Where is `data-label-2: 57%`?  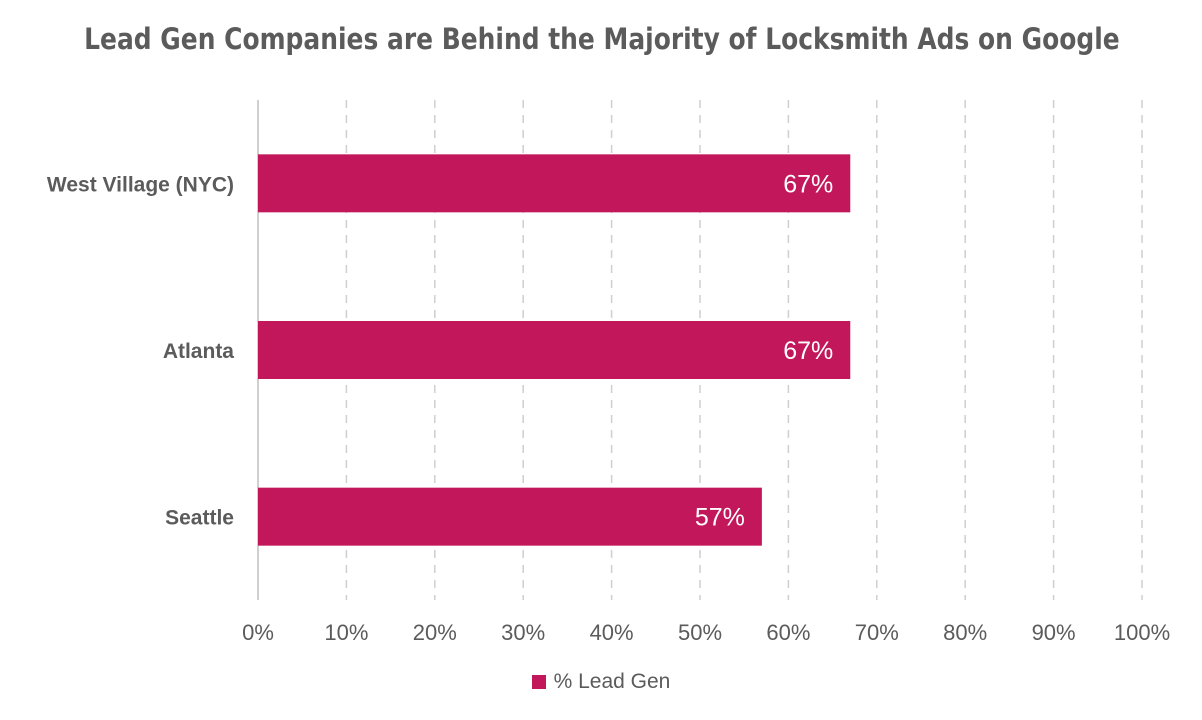 data-label-2: 57% is located at coordinates (720, 518).